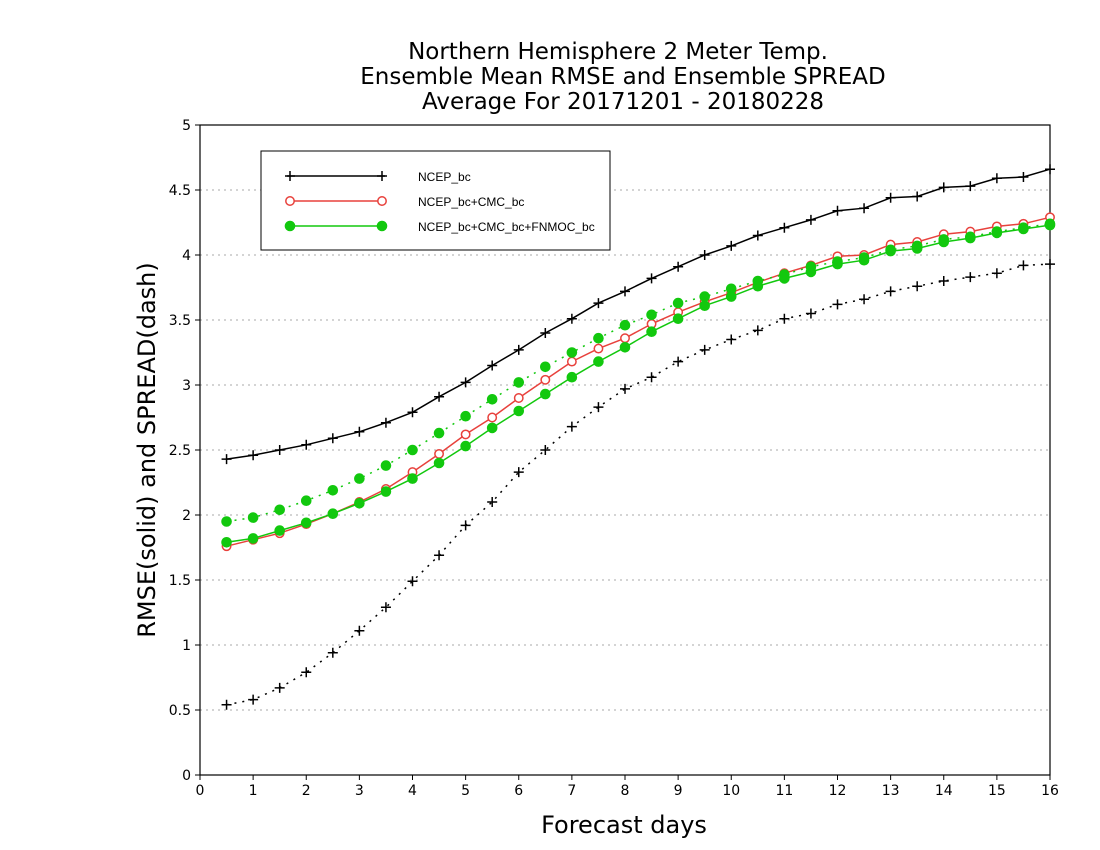  Describe the element at coordinates (180, 321) in the screenshot. I see `y-tick-label: 3.5` at that location.